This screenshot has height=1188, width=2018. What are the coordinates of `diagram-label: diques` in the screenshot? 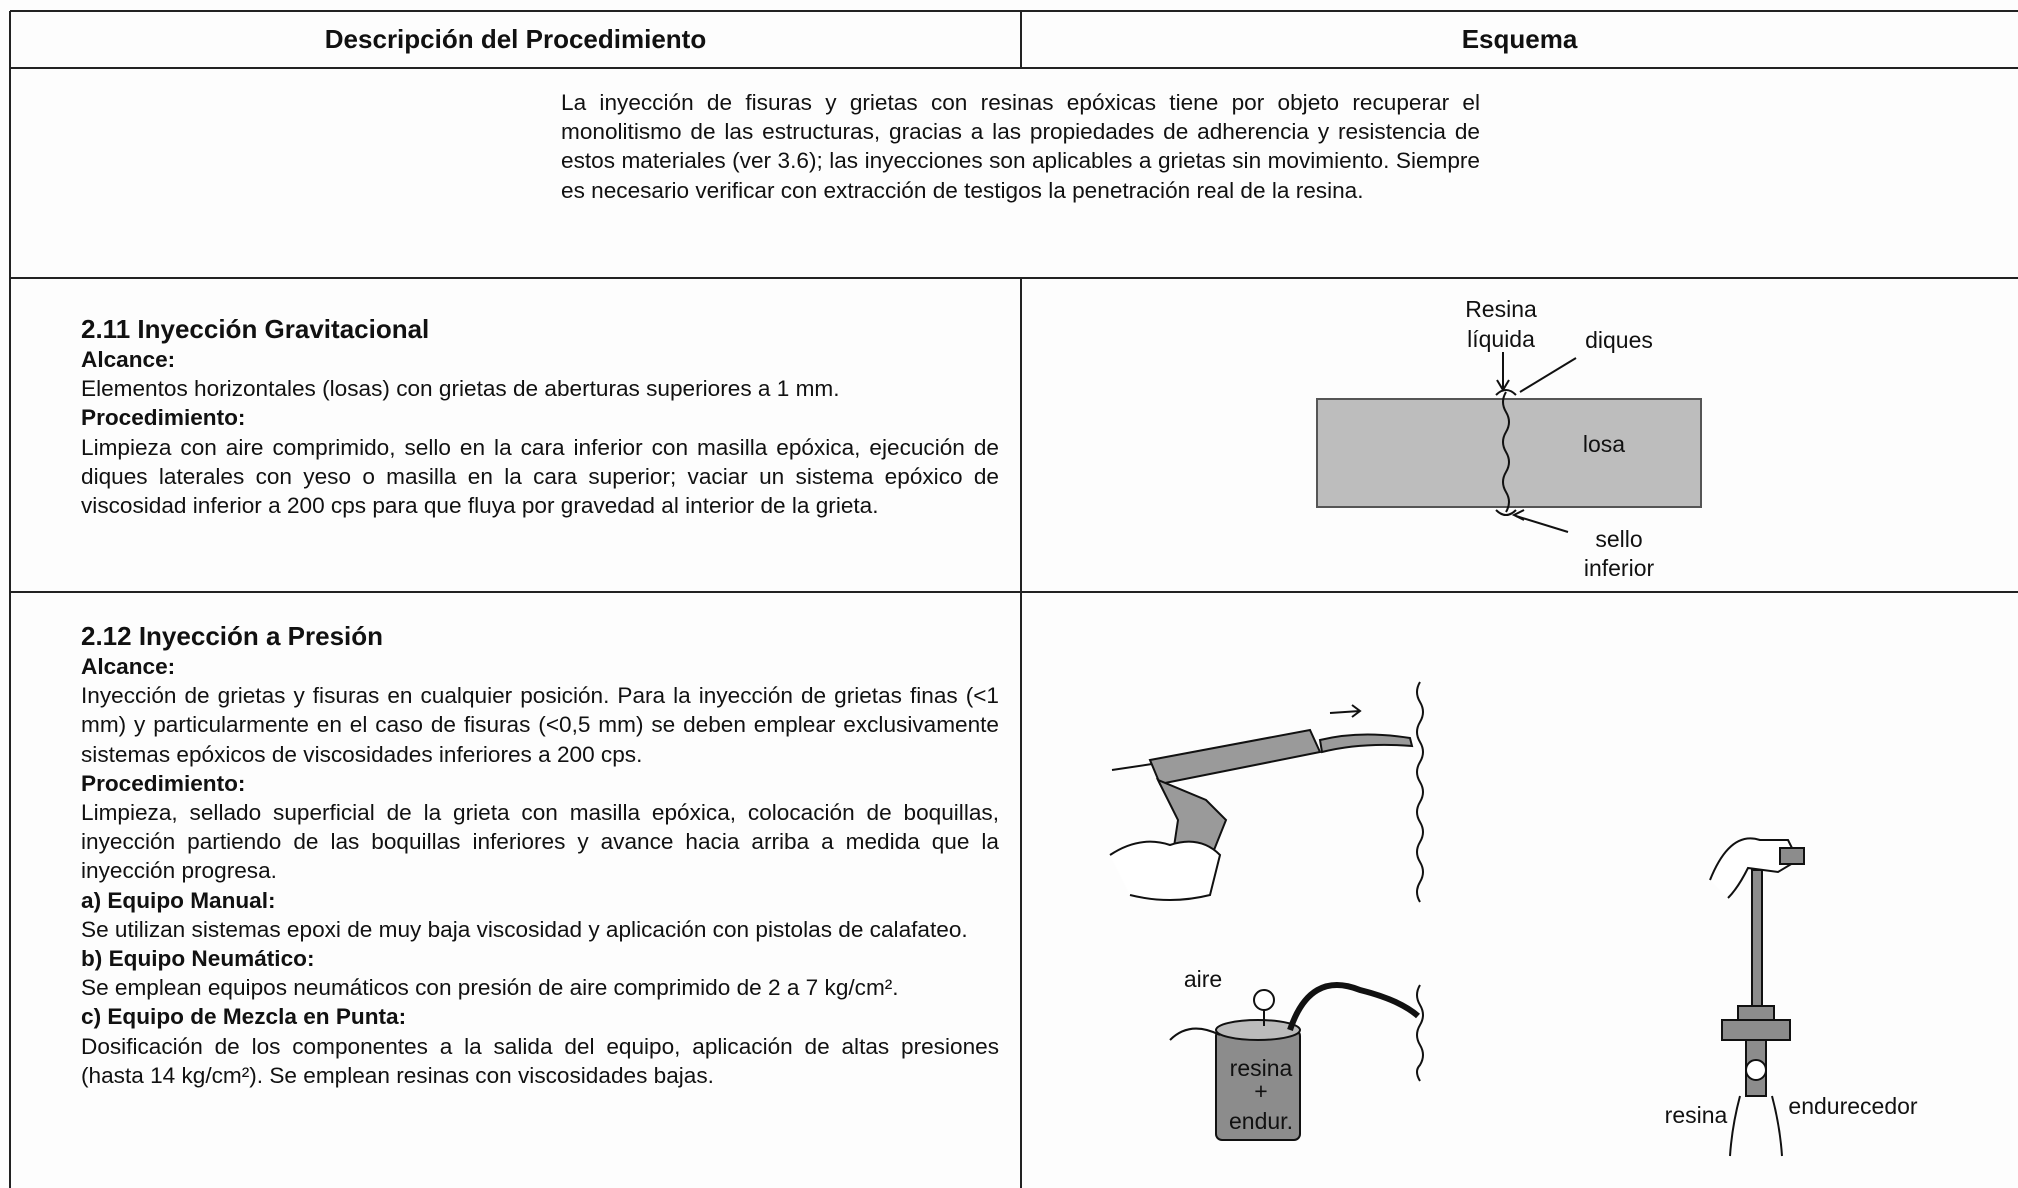 It's located at (1619, 340).